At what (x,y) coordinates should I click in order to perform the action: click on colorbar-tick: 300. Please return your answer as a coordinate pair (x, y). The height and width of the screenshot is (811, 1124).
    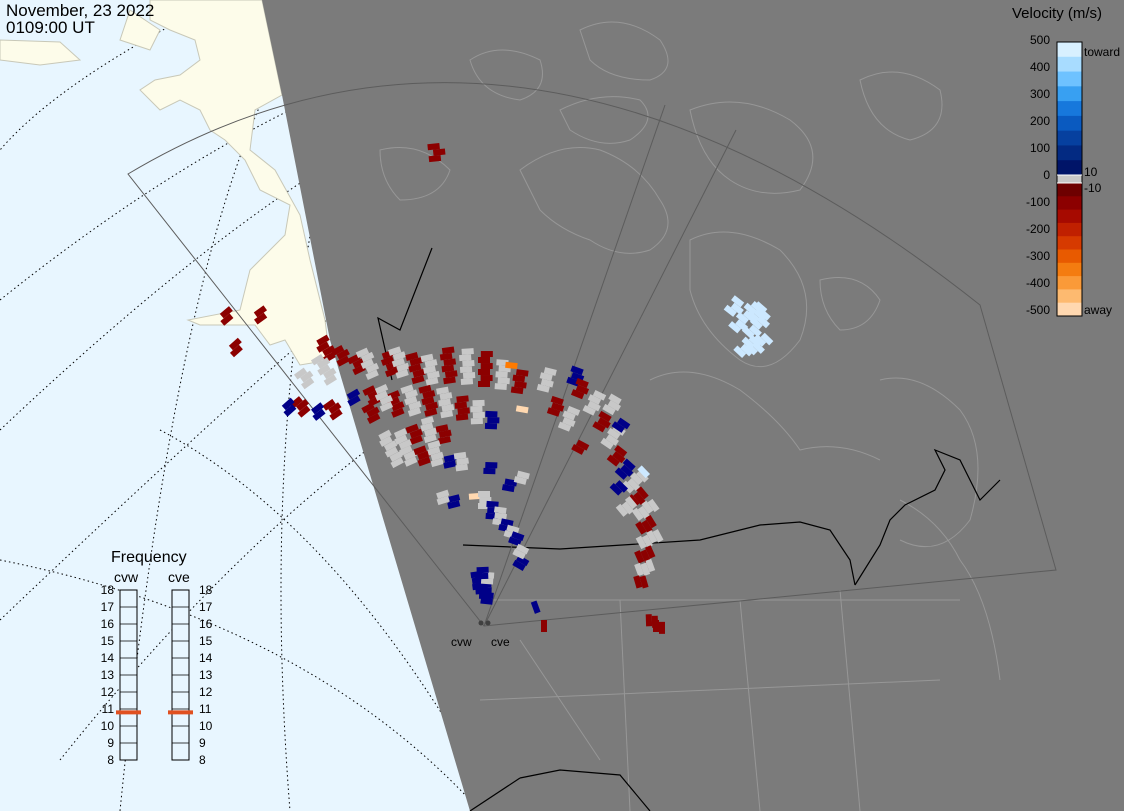
    Looking at the image, I should click on (1039, 94).